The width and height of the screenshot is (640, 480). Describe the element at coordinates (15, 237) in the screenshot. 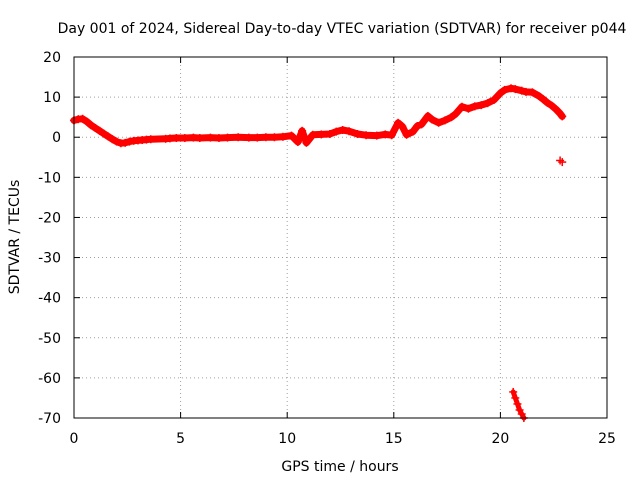

I see `y-axis-title: SDTVAR / TECUs` at that location.